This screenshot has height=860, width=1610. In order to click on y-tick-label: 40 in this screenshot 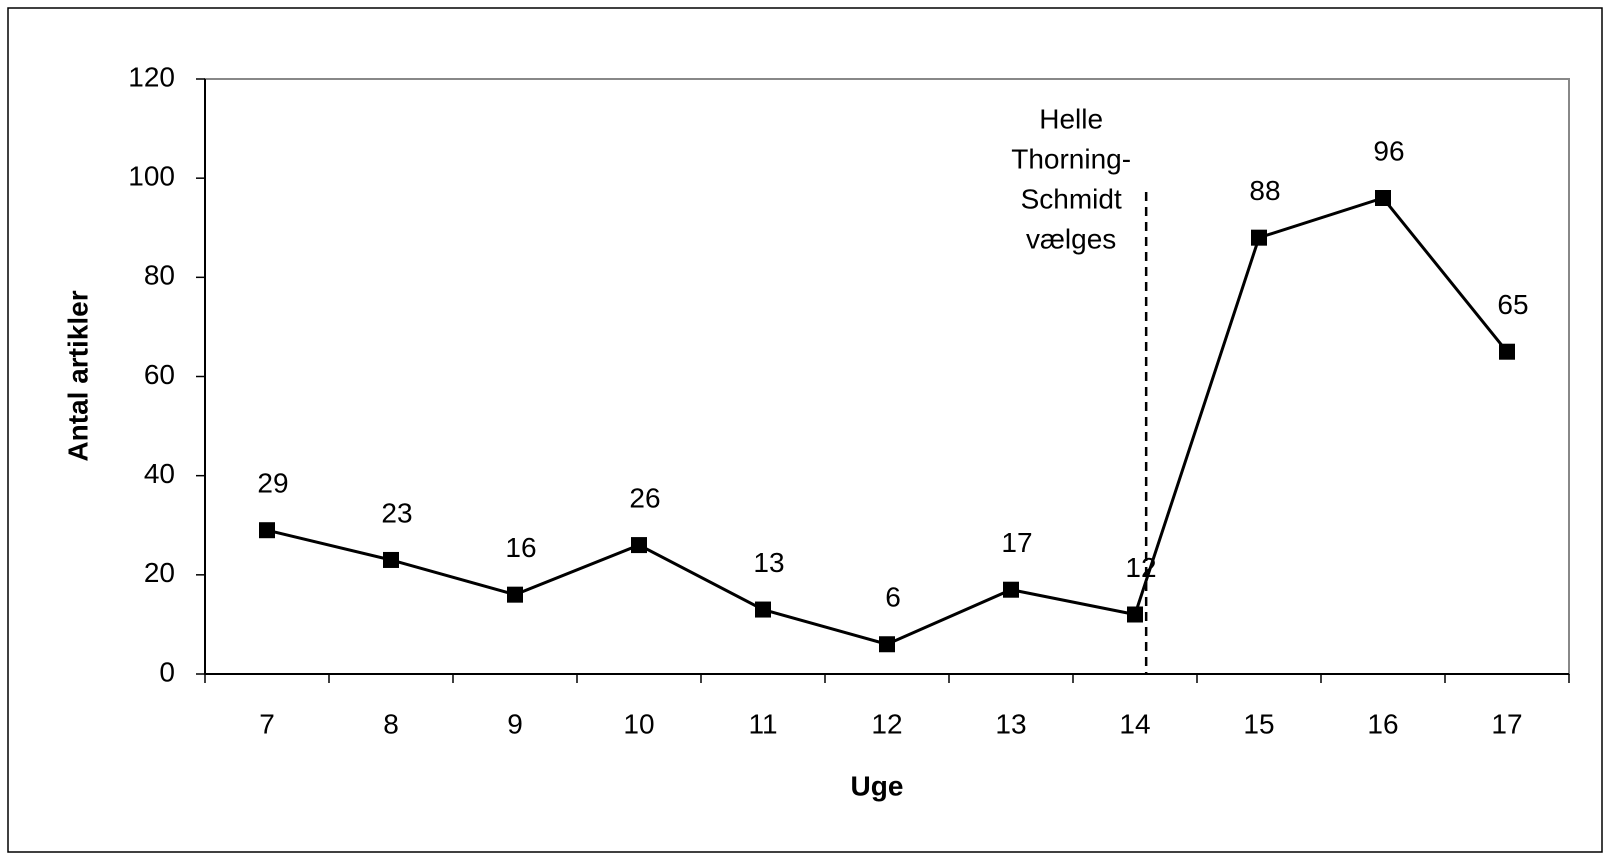, I will do `click(159, 473)`.